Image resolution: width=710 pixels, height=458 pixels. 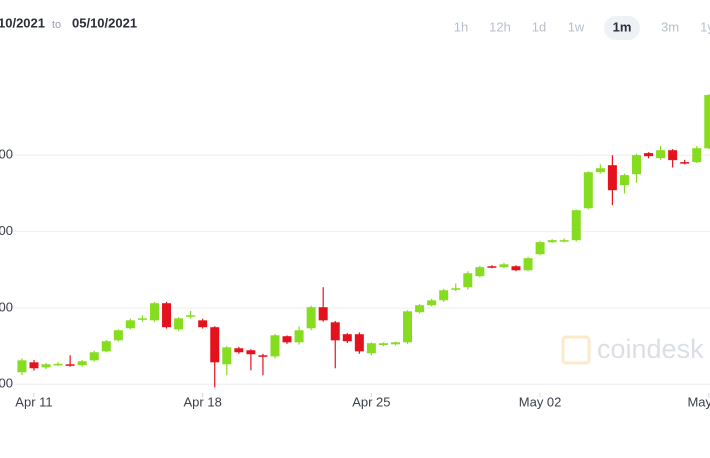 What do you see at coordinates (104, 22) in the screenshot?
I see `range-end: 05/10/2021` at bounding box center [104, 22].